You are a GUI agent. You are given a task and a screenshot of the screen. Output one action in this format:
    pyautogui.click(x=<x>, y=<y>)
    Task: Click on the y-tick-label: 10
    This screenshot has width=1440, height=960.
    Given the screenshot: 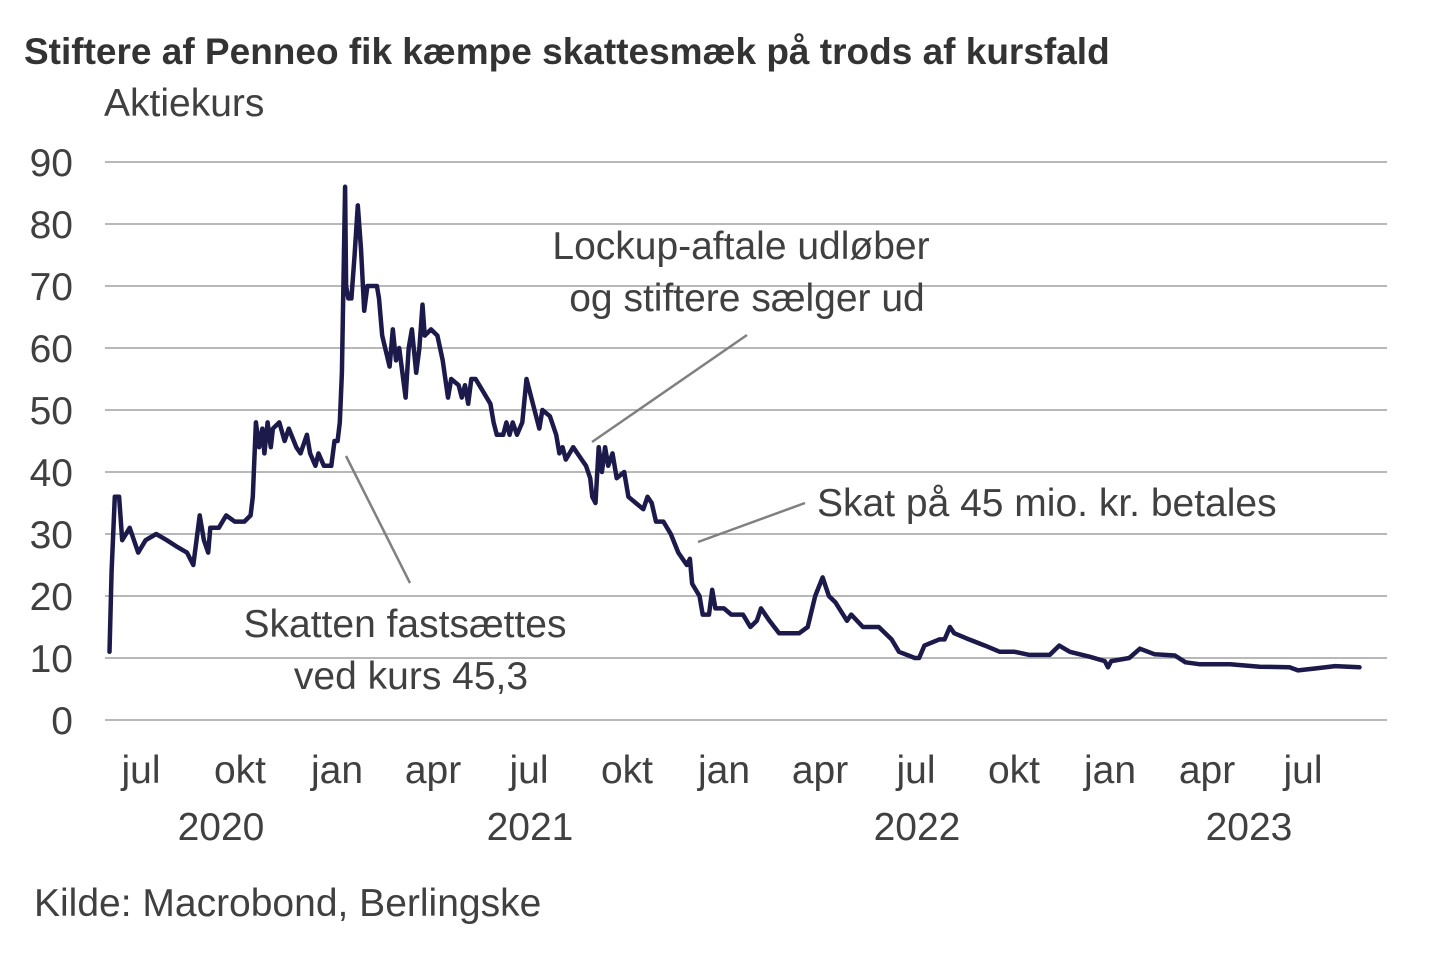 What is the action you would take?
    pyautogui.click(x=51, y=659)
    